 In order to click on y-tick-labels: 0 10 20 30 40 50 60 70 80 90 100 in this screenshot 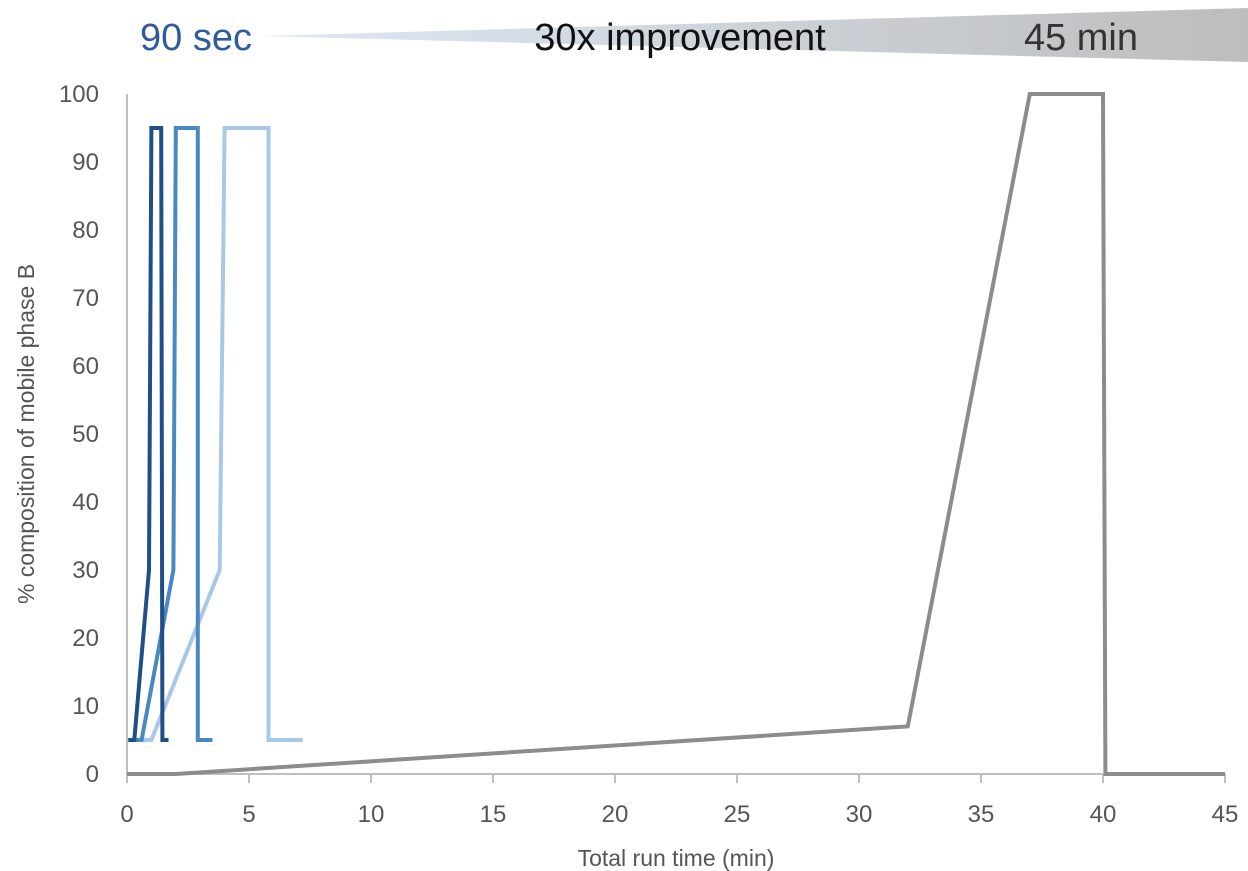, I will do `click(79, 434)`.